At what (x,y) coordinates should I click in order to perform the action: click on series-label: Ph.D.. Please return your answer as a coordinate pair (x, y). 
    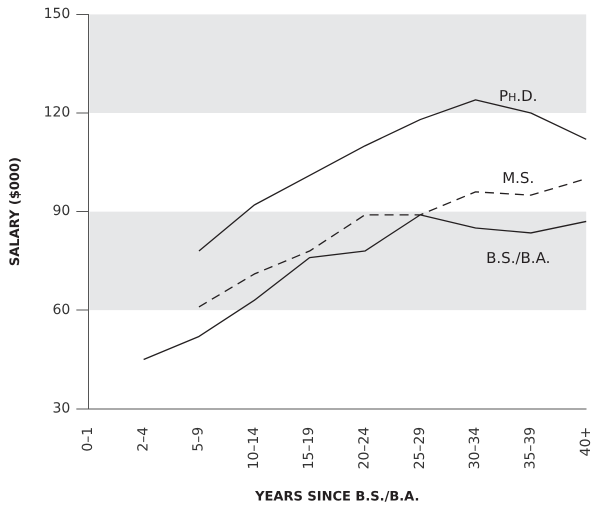
    Looking at the image, I should click on (518, 95).